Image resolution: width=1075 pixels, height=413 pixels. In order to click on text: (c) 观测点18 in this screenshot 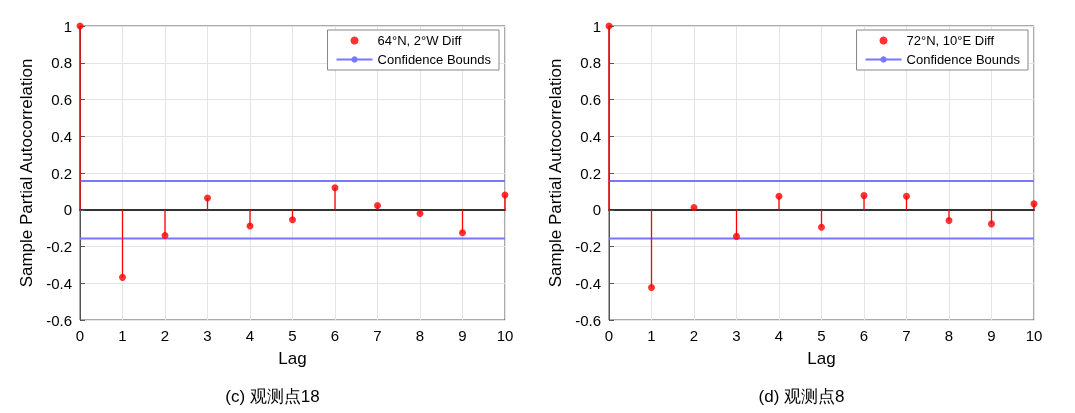, I will do `click(272, 396)`.